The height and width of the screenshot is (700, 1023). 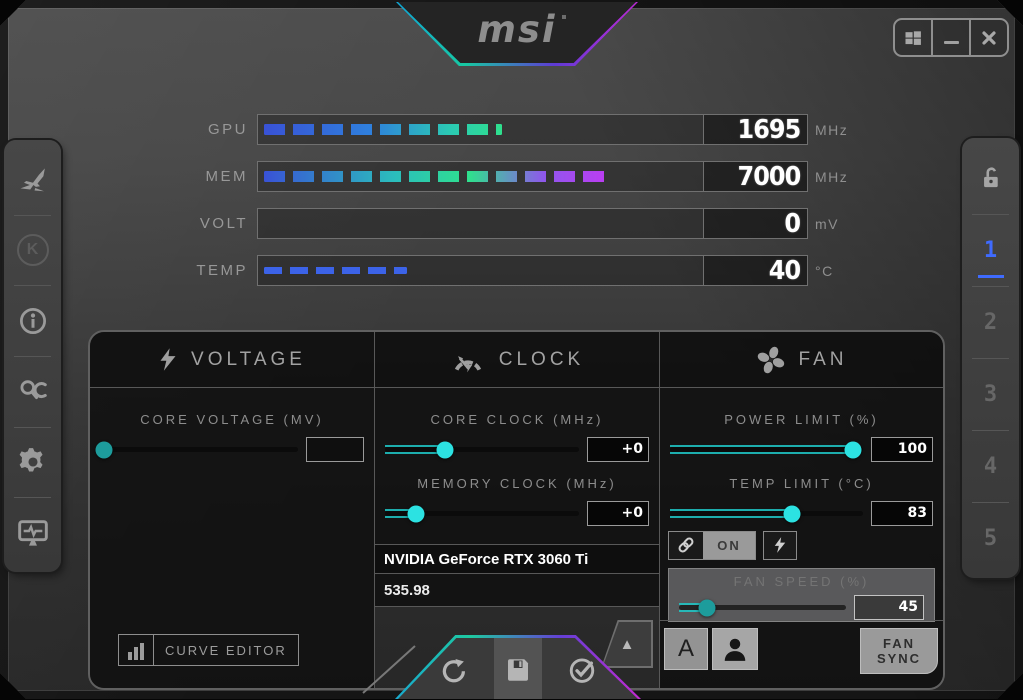 I want to click on close-icon, so click(x=989, y=38).